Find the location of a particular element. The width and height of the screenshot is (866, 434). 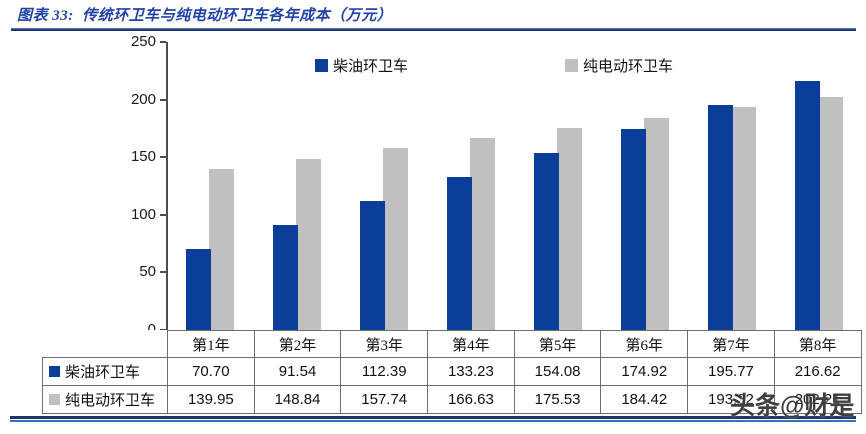

table-value-cell: 70.70 is located at coordinates (211, 372).